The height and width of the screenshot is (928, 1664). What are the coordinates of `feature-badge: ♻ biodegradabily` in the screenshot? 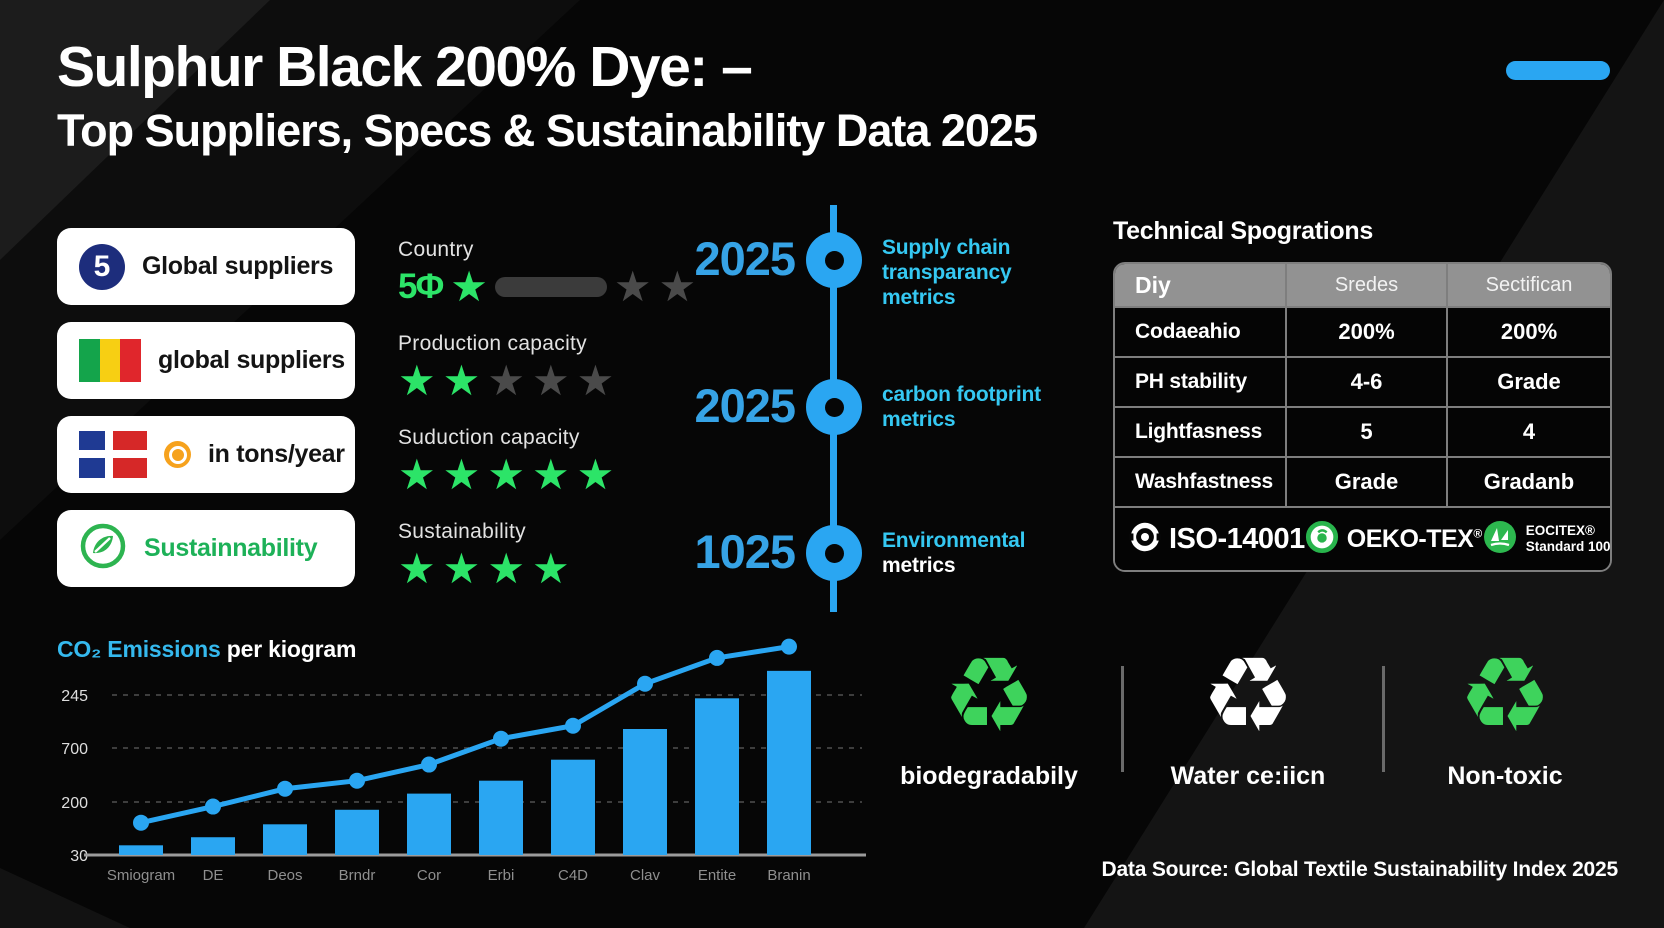 It's located at (989, 716).